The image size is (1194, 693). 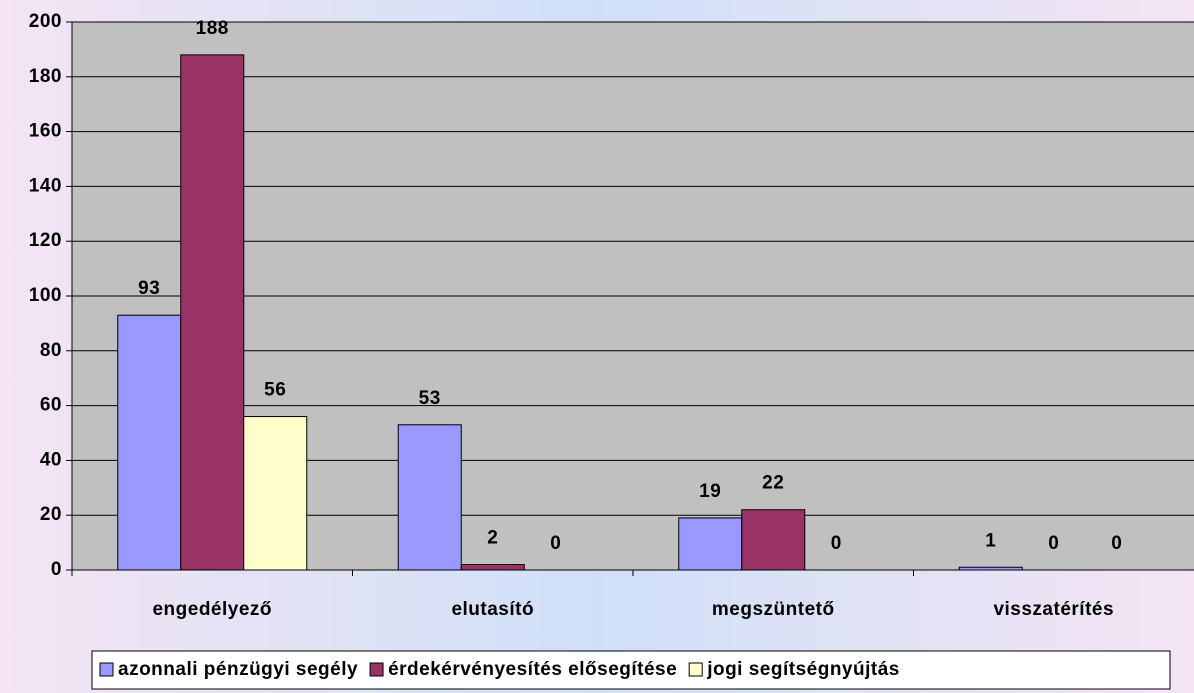 I want to click on data-label: 2, so click(x=492, y=538).